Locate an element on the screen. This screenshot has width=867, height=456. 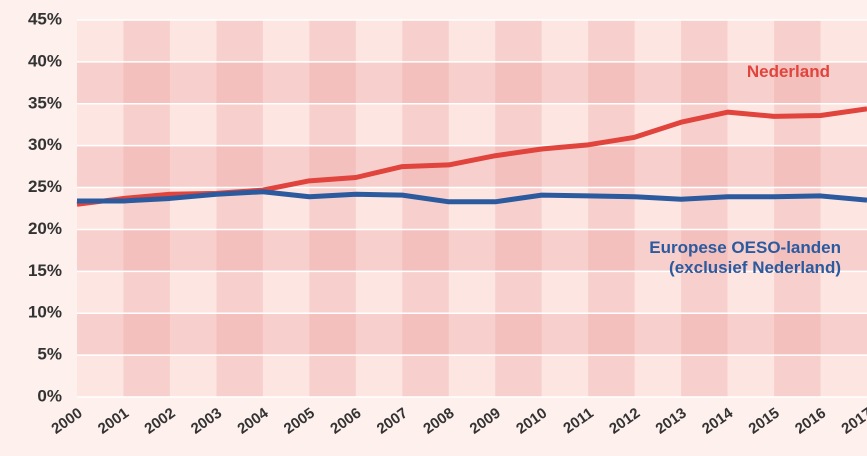
x-tick-label: 2003 is located at coordinates (206, 421).